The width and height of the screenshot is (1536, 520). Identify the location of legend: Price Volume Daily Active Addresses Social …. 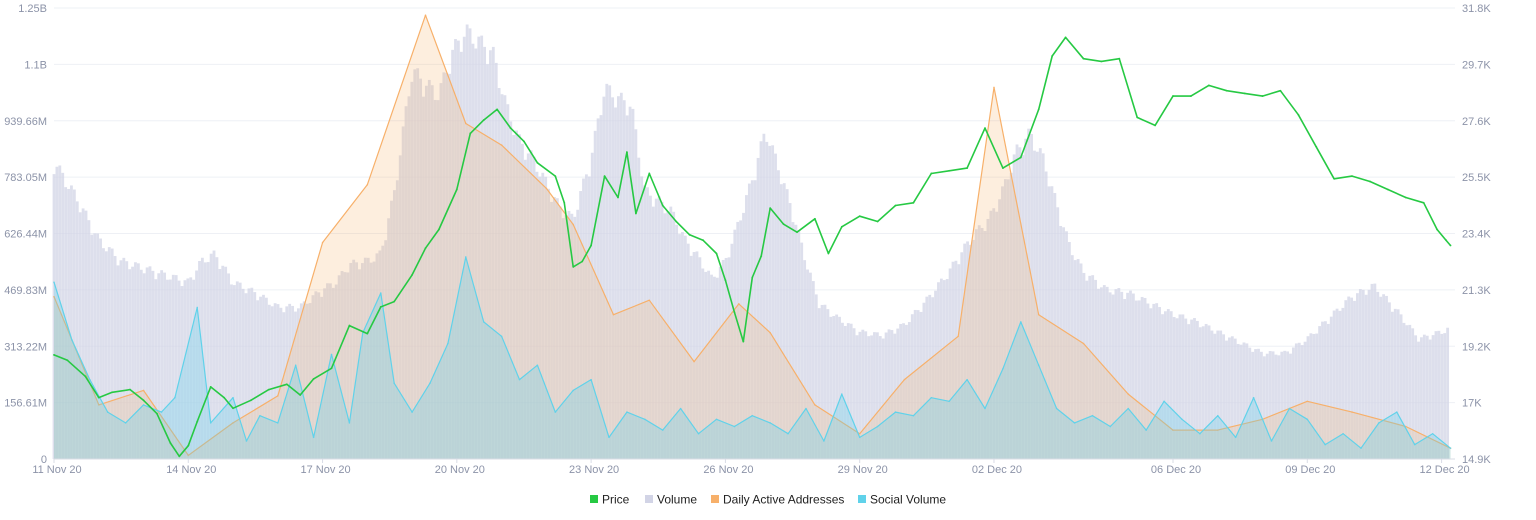
(768, 500).